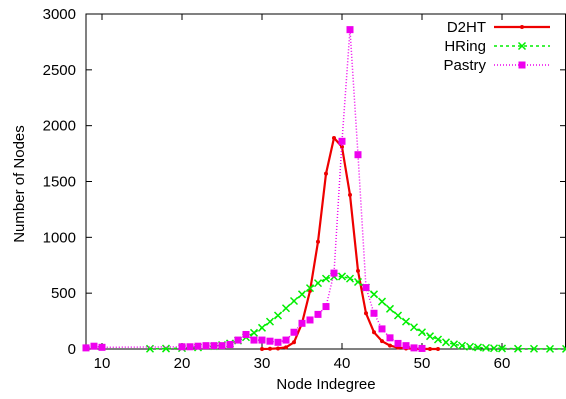 The height and width of the screenshot is (399, 566). What do you see at coordinates (522, 65) in the screenshot?
I see `legend-marker-pastry` at bounding box center [522, 65].